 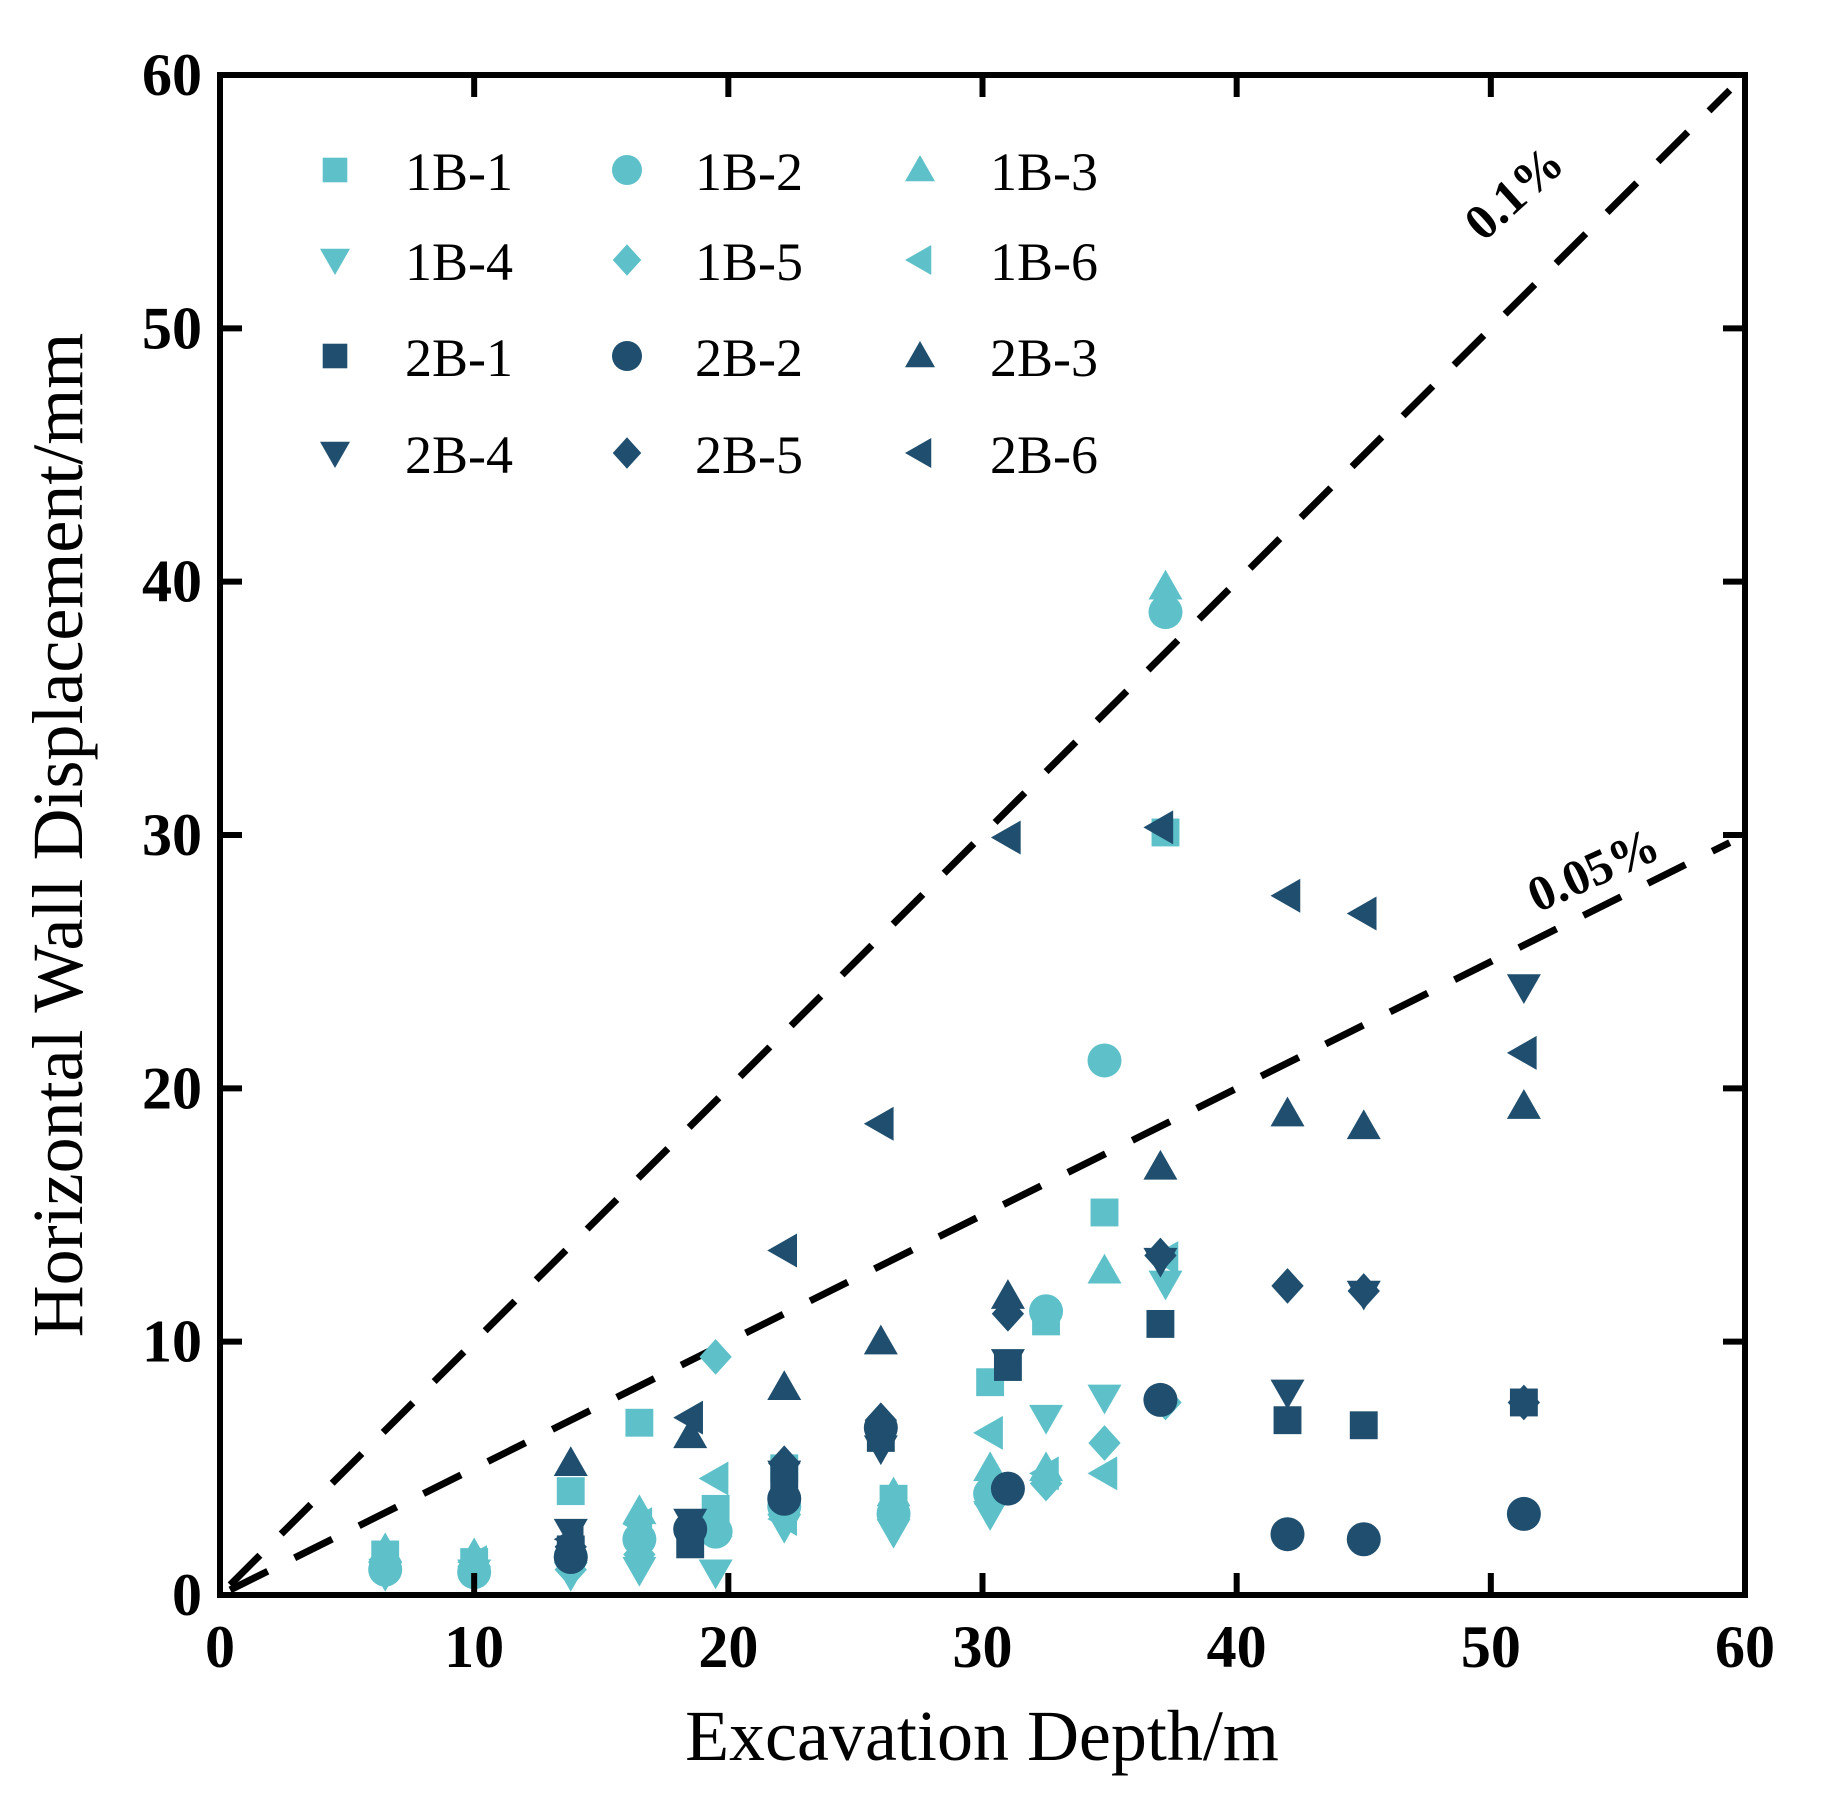 I want to click on legend-label: 1B-5, so click(x=749, y=262).